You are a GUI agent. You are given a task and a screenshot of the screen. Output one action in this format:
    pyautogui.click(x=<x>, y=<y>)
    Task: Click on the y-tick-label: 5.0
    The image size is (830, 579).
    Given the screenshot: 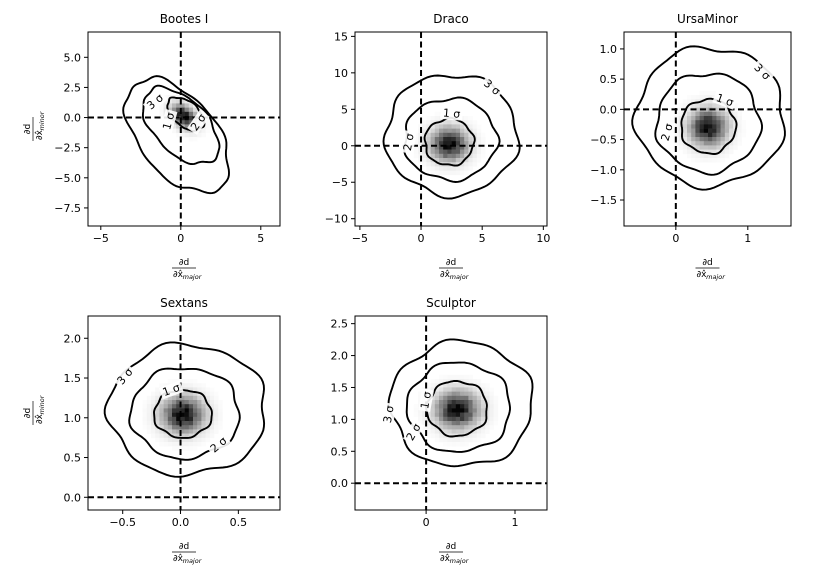 What is the action you would take?
    pyautogui.click(x=73, y=57)
    